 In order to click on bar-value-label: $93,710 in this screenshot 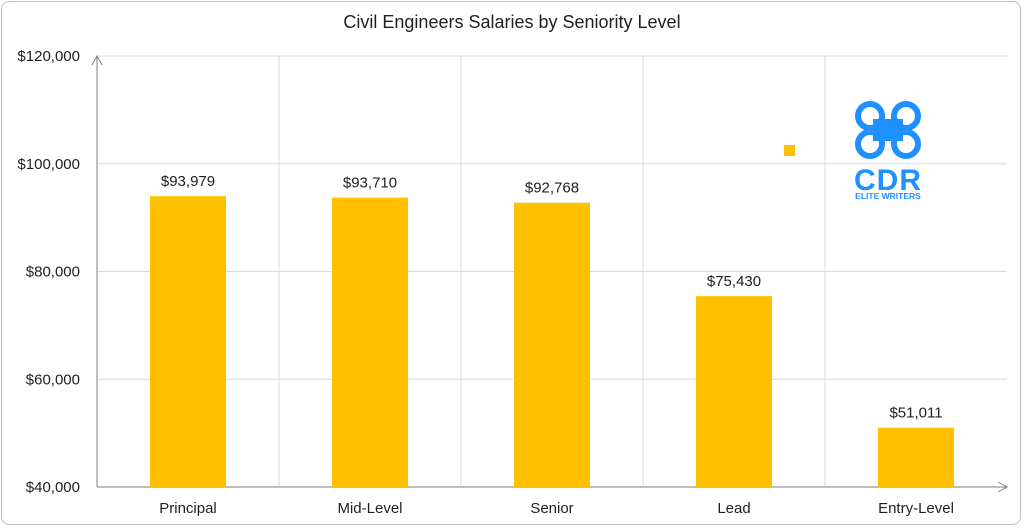, I will do `click(370, 183)`.